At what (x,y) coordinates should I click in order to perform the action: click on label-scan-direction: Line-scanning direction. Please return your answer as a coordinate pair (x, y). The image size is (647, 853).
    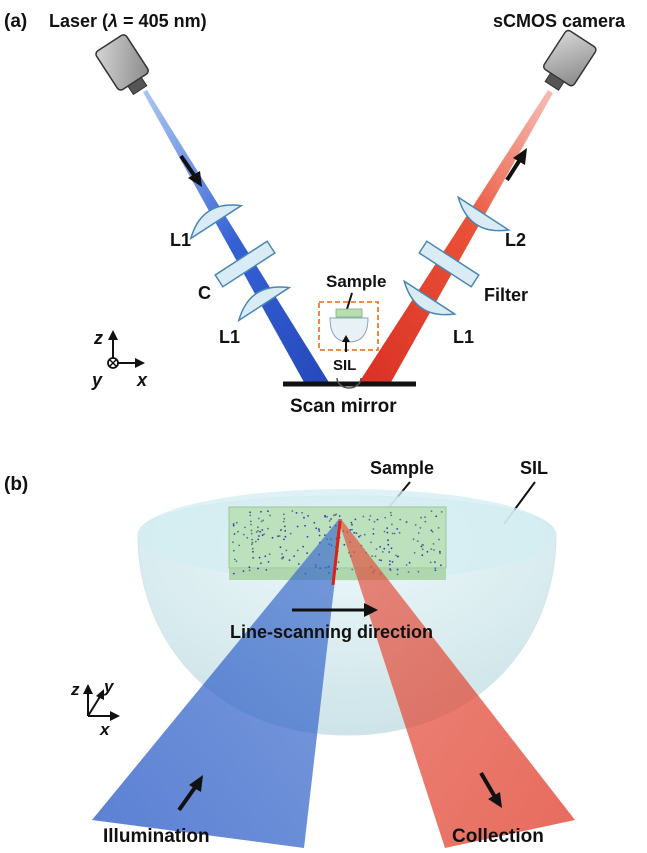
    Looking at the image, I should click on (331, 632).